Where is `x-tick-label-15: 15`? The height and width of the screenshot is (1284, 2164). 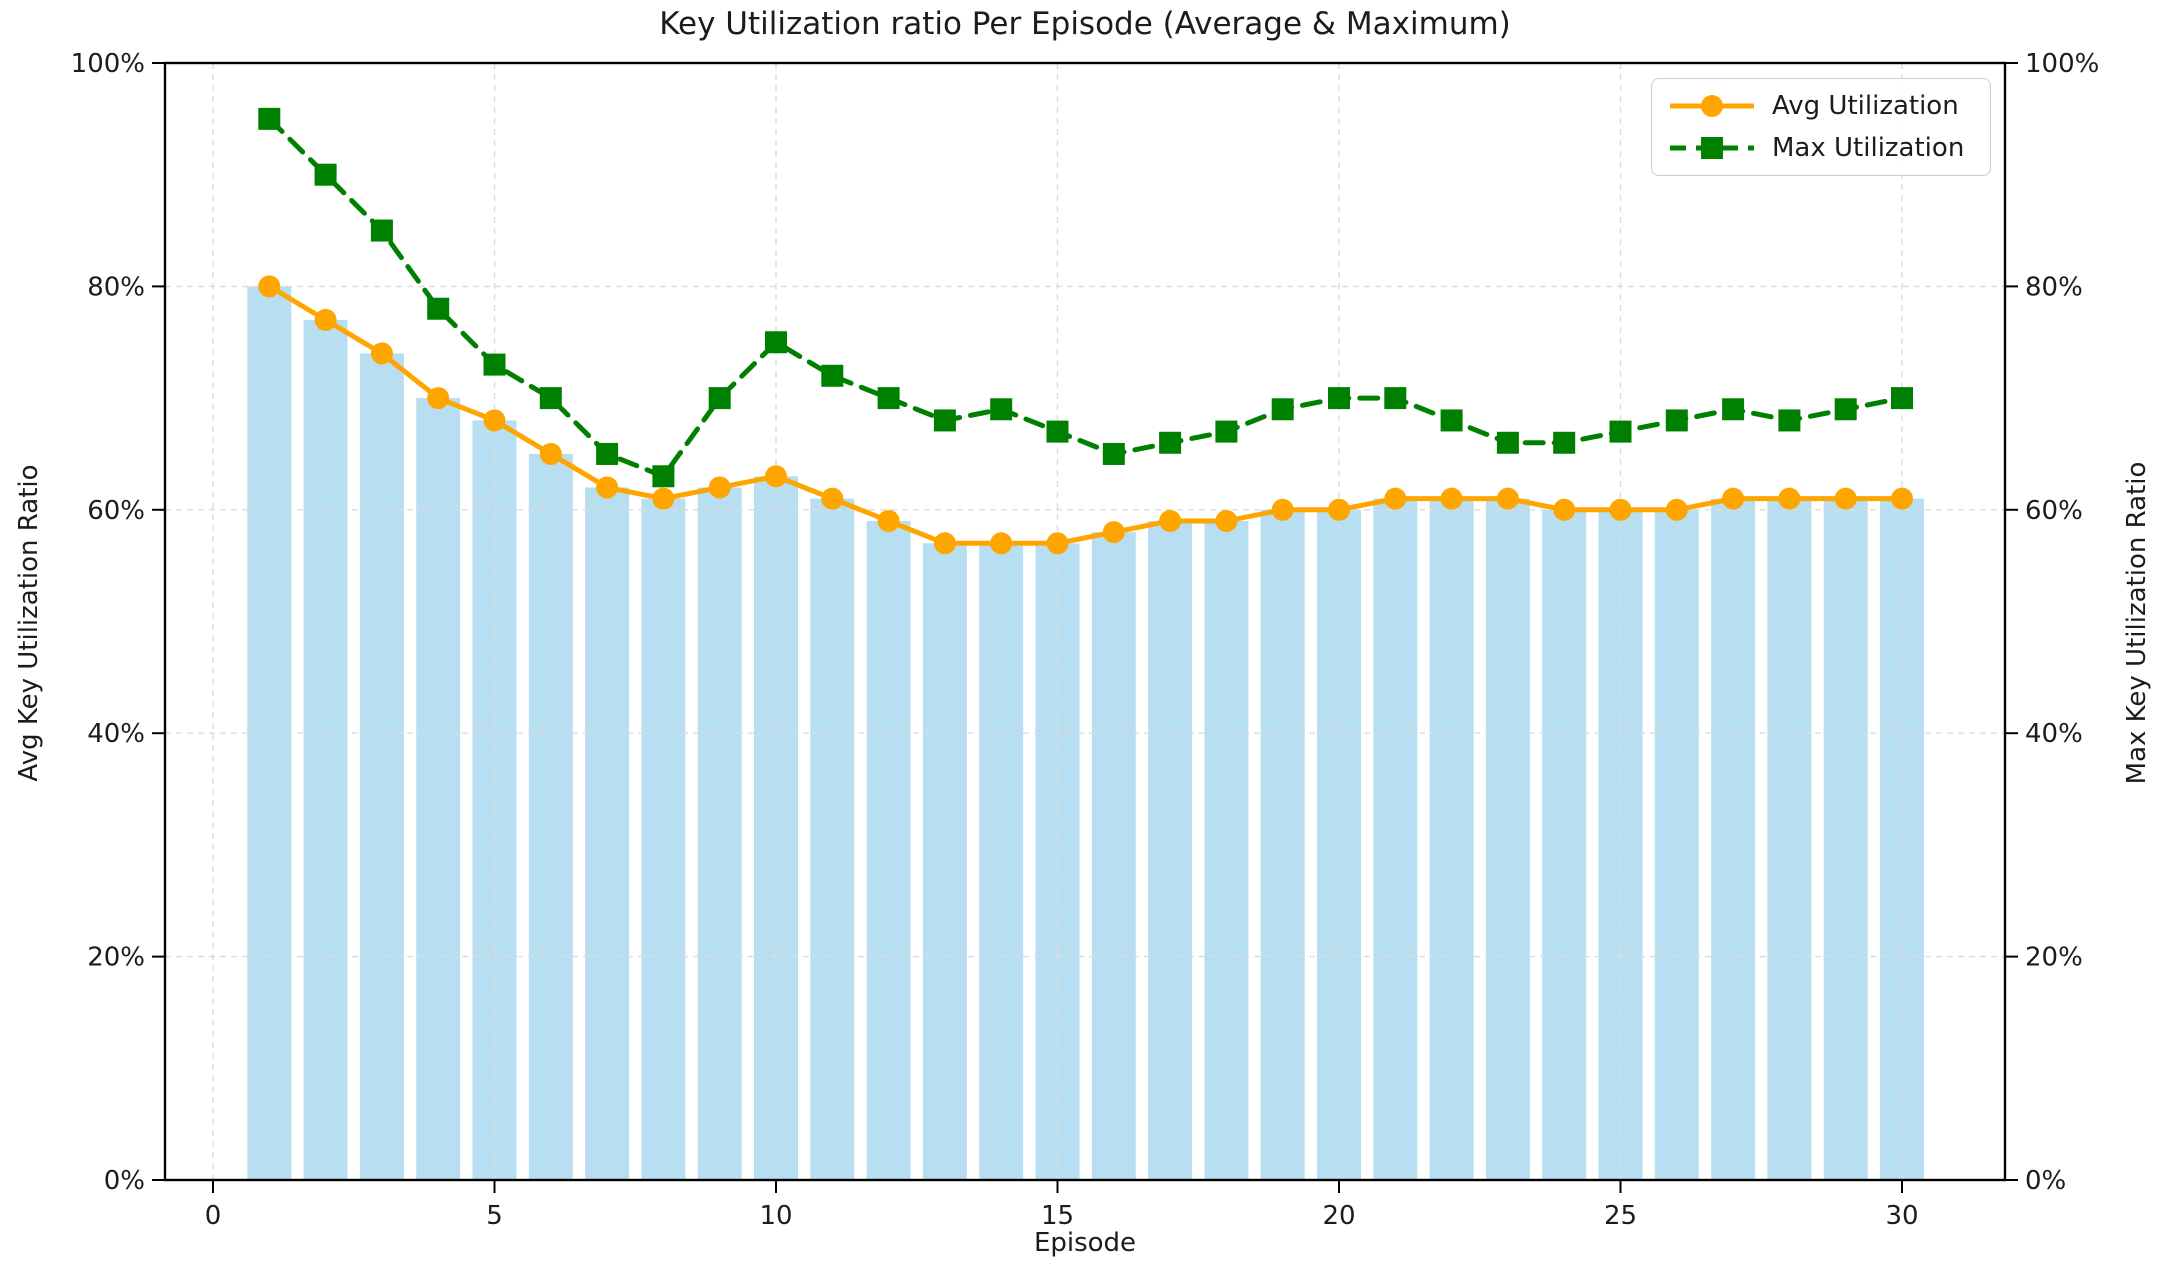 x-tick-label-15: 15 is located at coordinates (1057, 1216).